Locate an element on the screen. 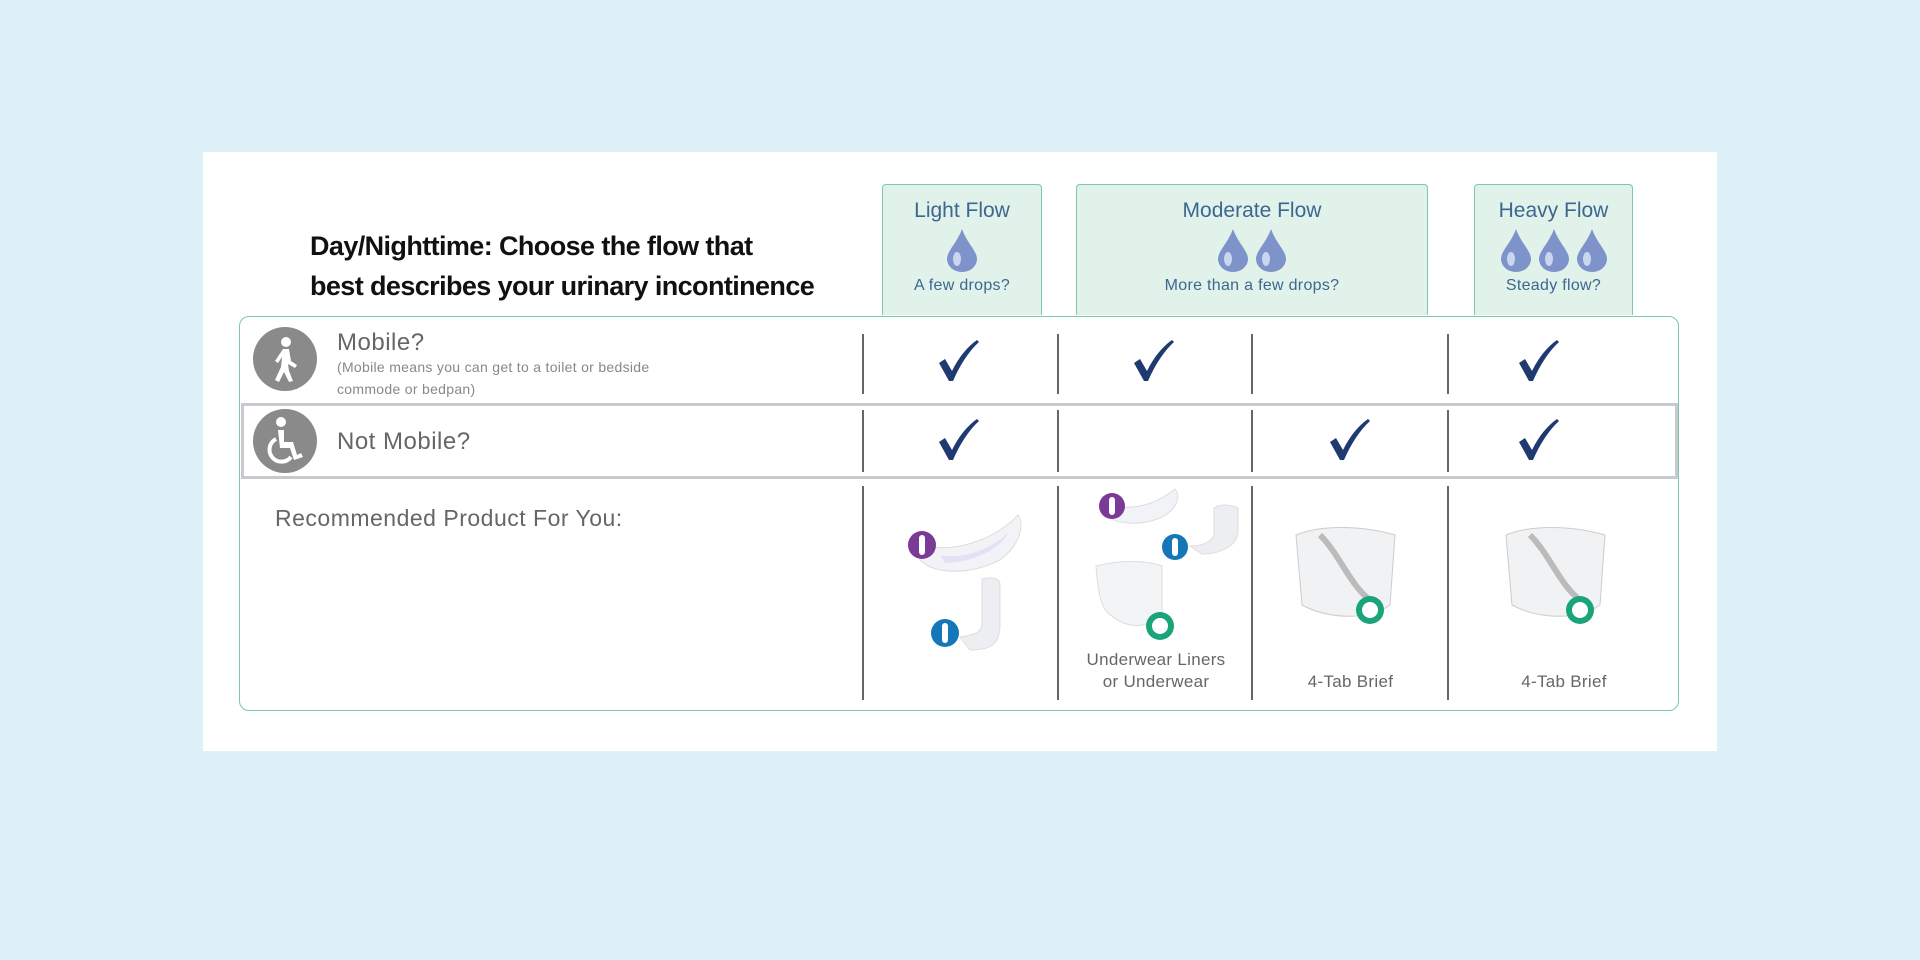 This screenshot has width=1920, height=960. mobile-note-line-2: commode or bedpan) is located at coordinates (406, 389).